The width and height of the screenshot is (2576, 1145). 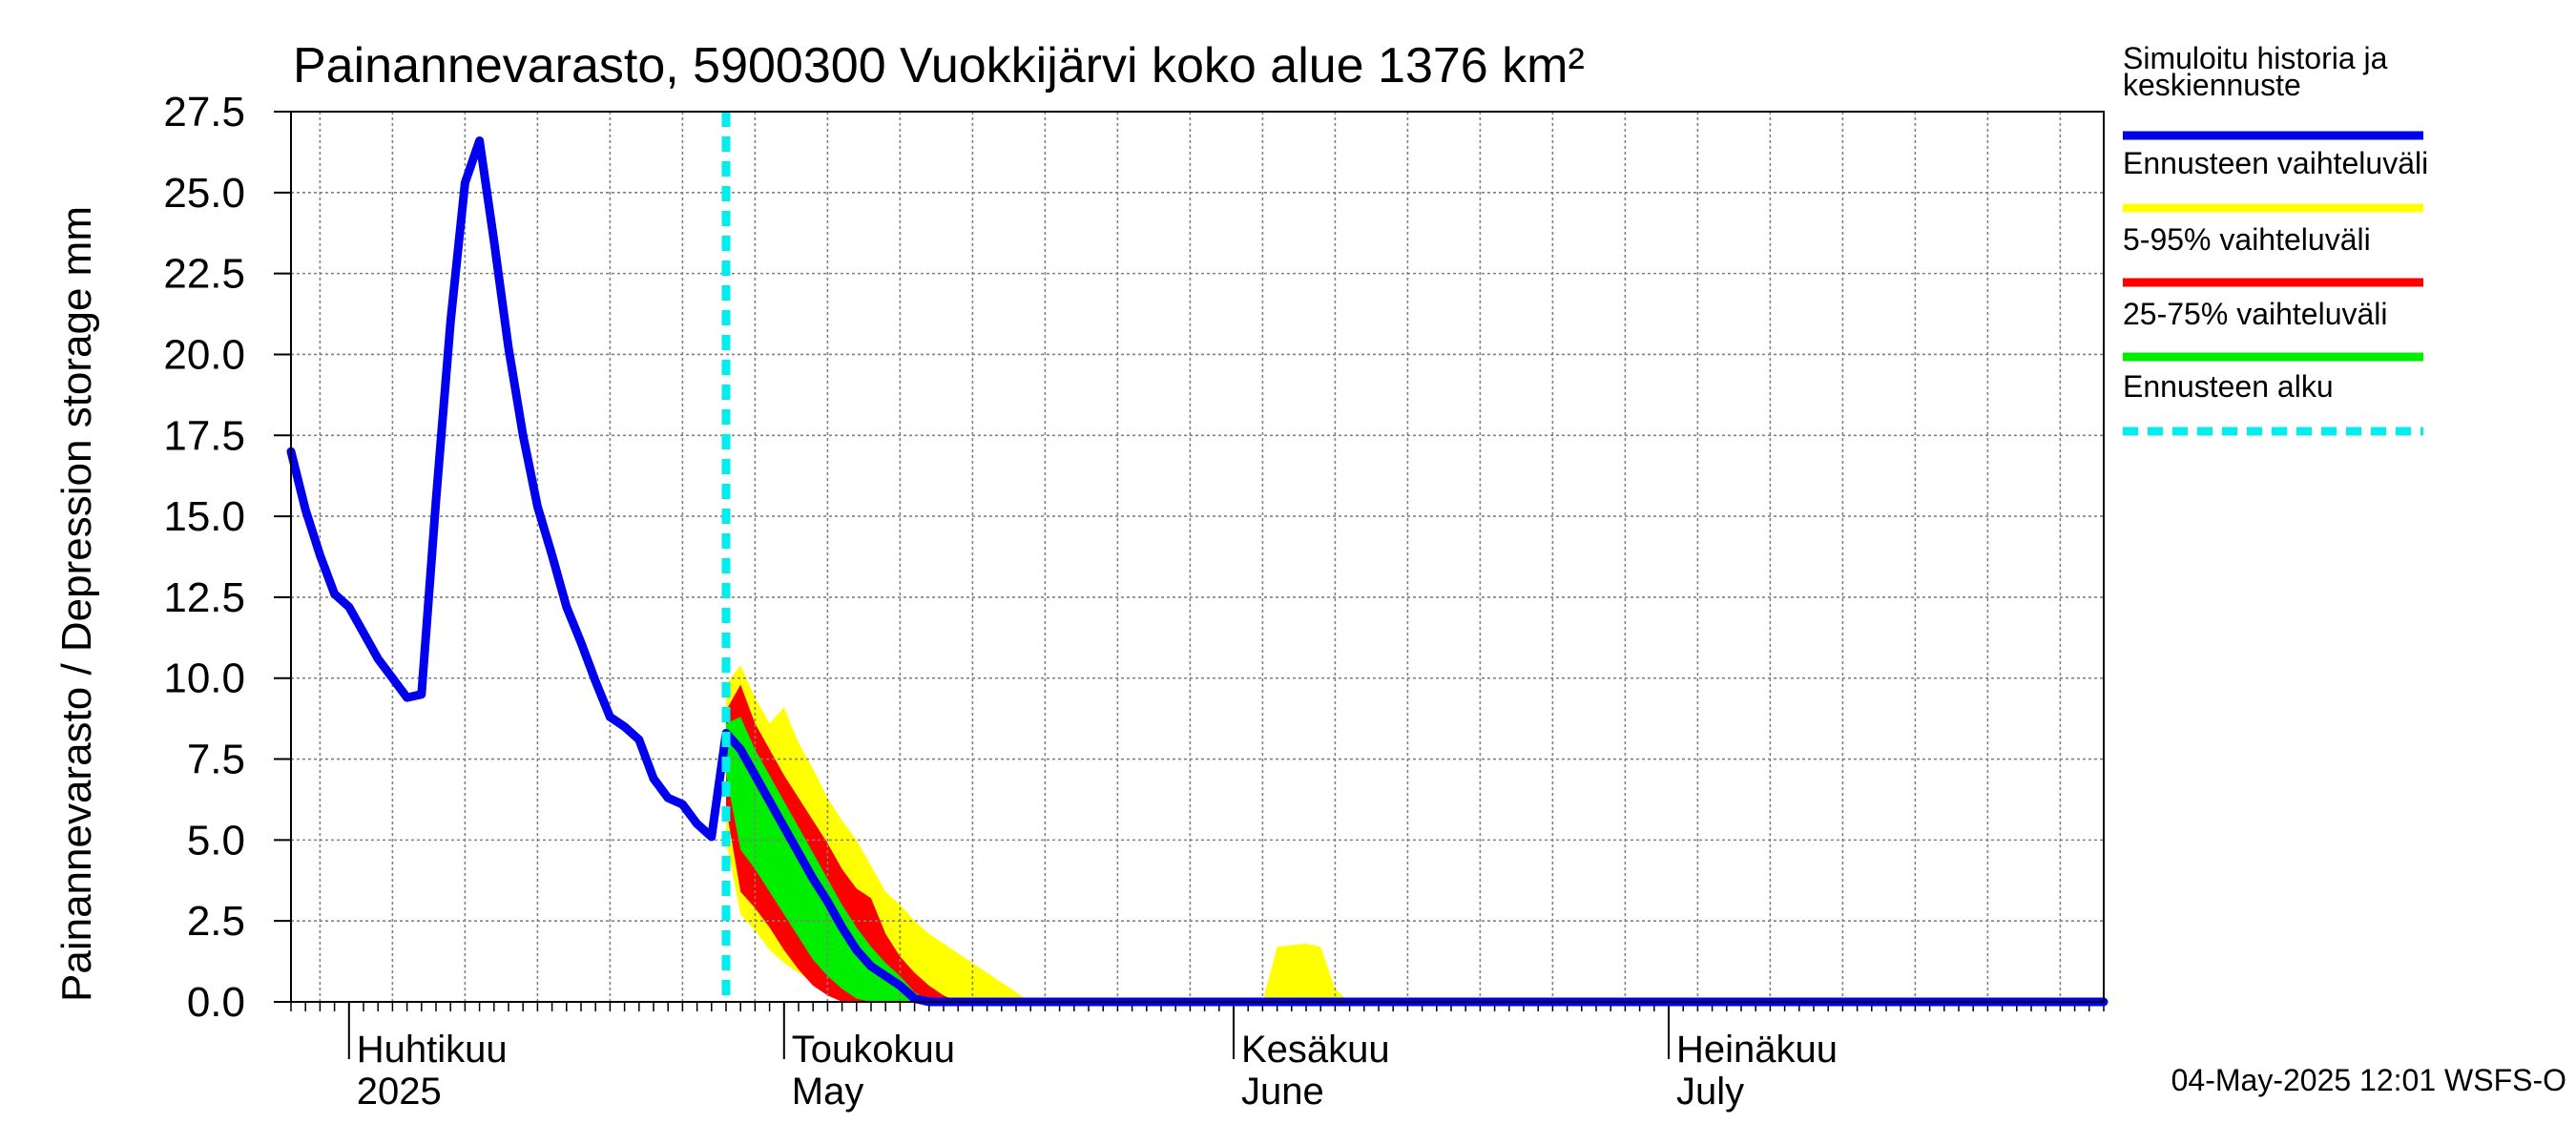 I want to click on month-label-fi: Toukokuu, so click(x=873, y=1050).